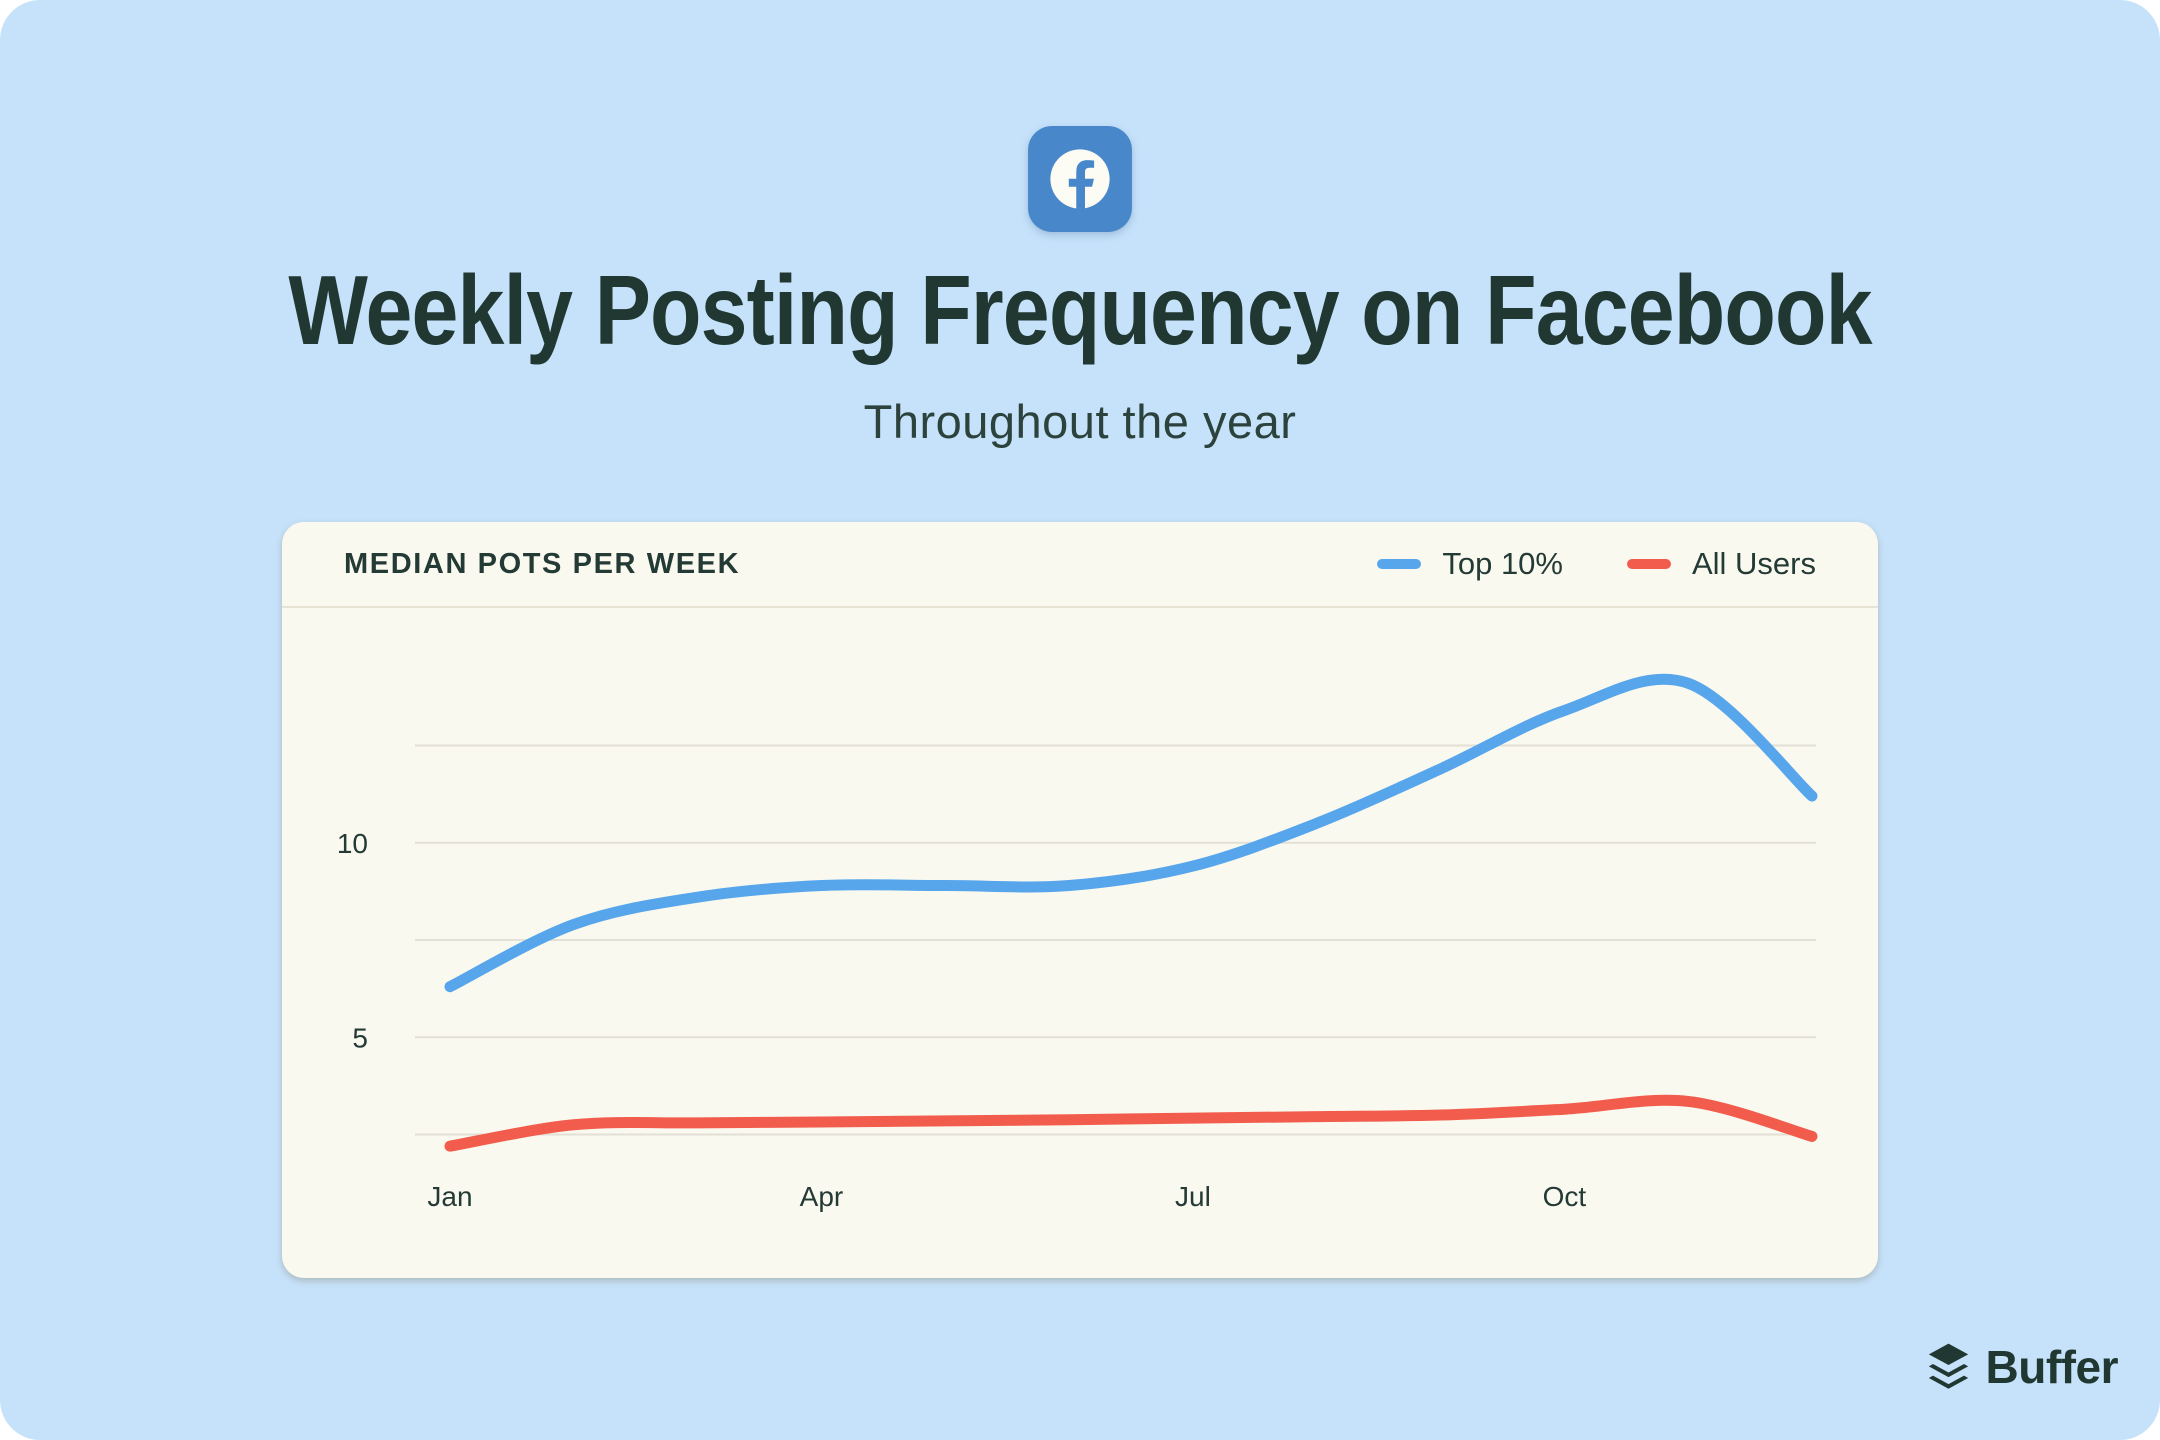  I want to click on y-tick-label: 10, so click(352, 843).